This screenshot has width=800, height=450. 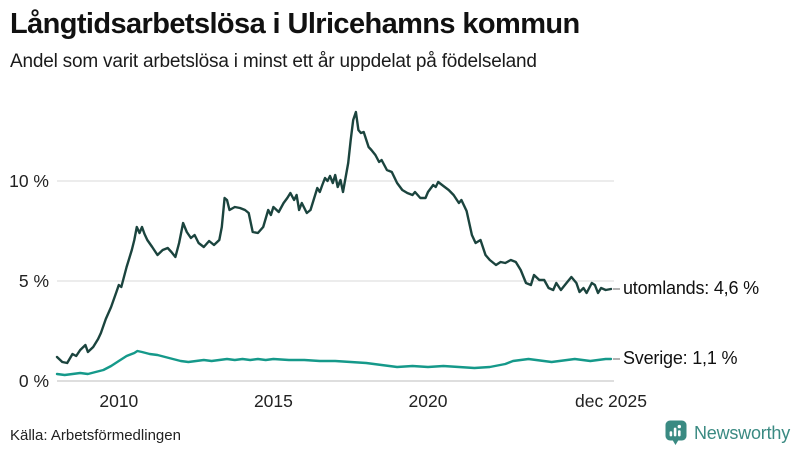 What do you see at coordinates (29, 181) in the screenshot?
I see `y-tick-label: 10 %` at bounding box center [29, 181].